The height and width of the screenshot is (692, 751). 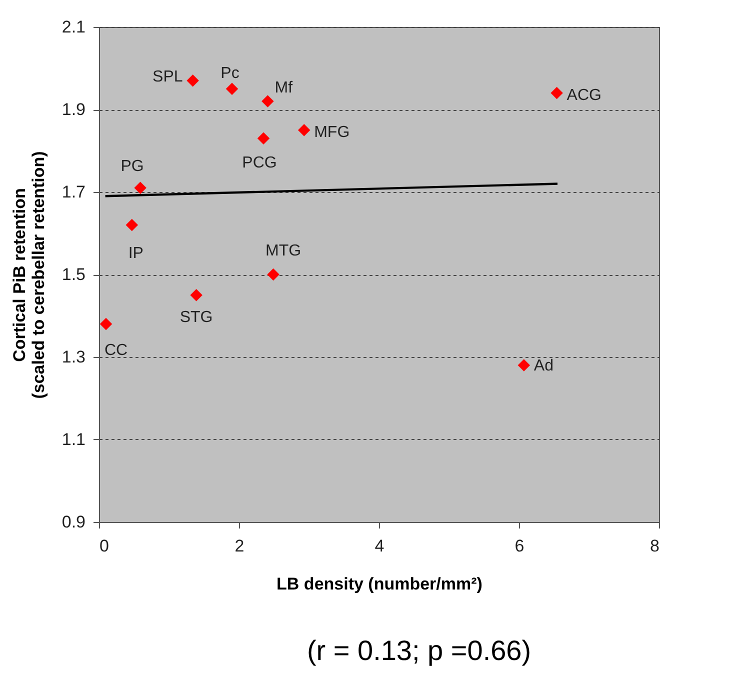 What do you see at coordinates (196, 317) in the screenshot?
I see `annotation: STG` at bounding box center [196, 317].